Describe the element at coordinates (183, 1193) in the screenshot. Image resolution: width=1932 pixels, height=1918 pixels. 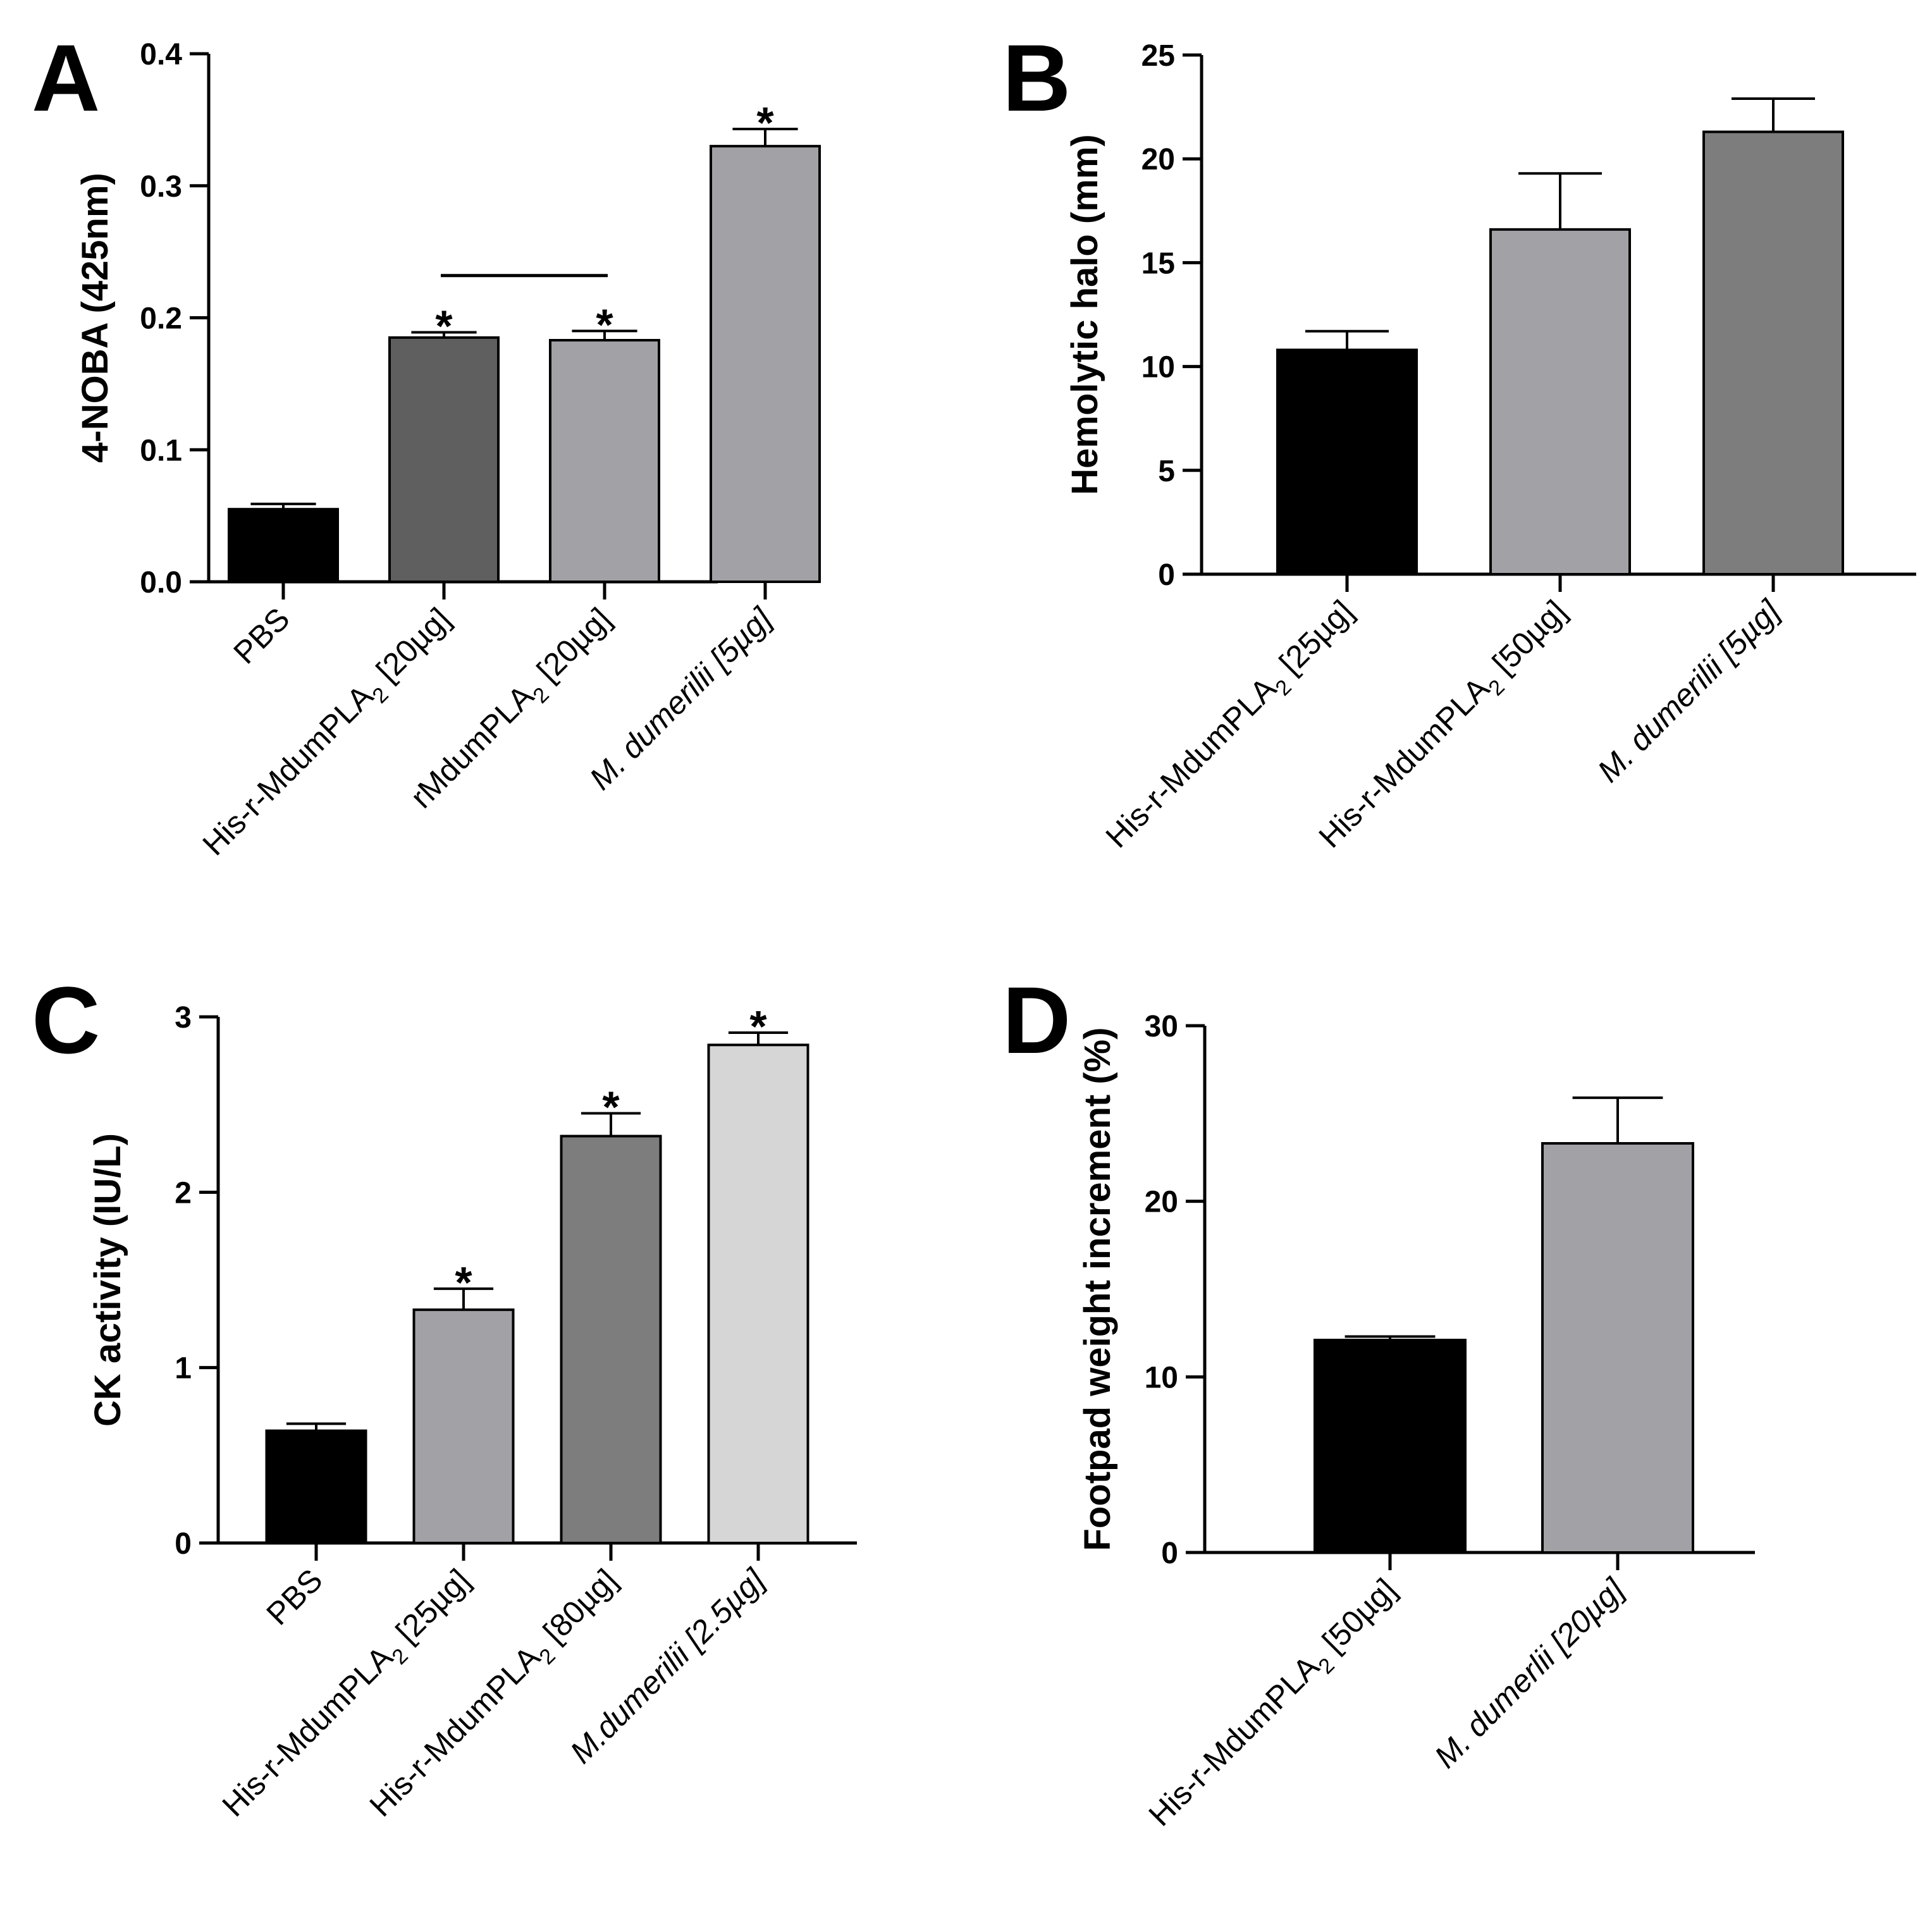
I see `y-tick-label: 2` at that location.